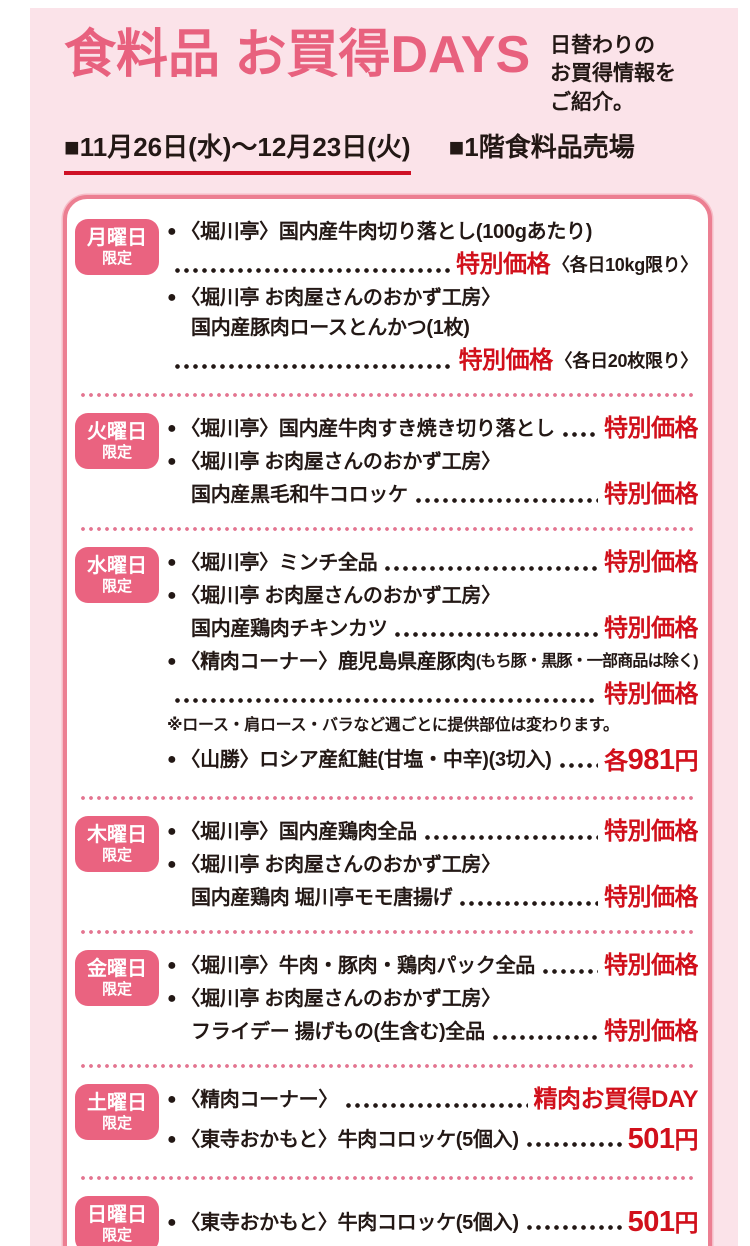  I want to click on badge-day-label: 木曜日, so click(117, 835).